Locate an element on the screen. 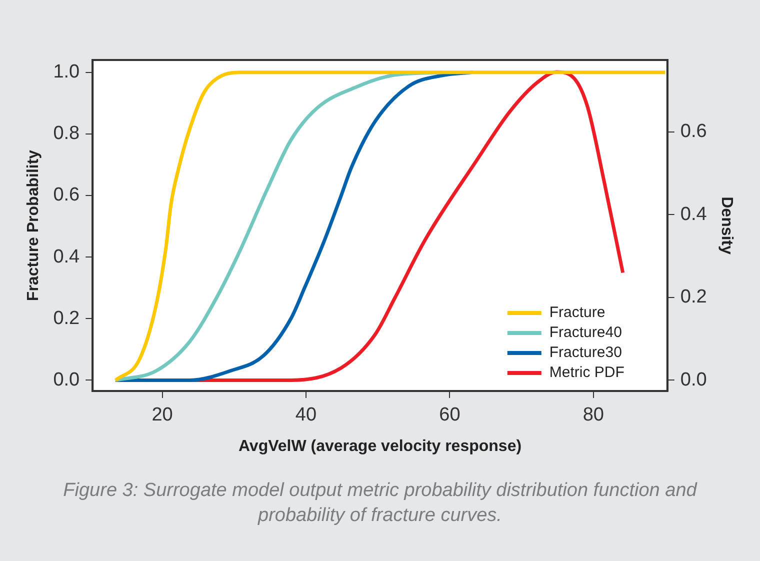  y-tick-label: 0.4 is located at coordinates (66, 257).